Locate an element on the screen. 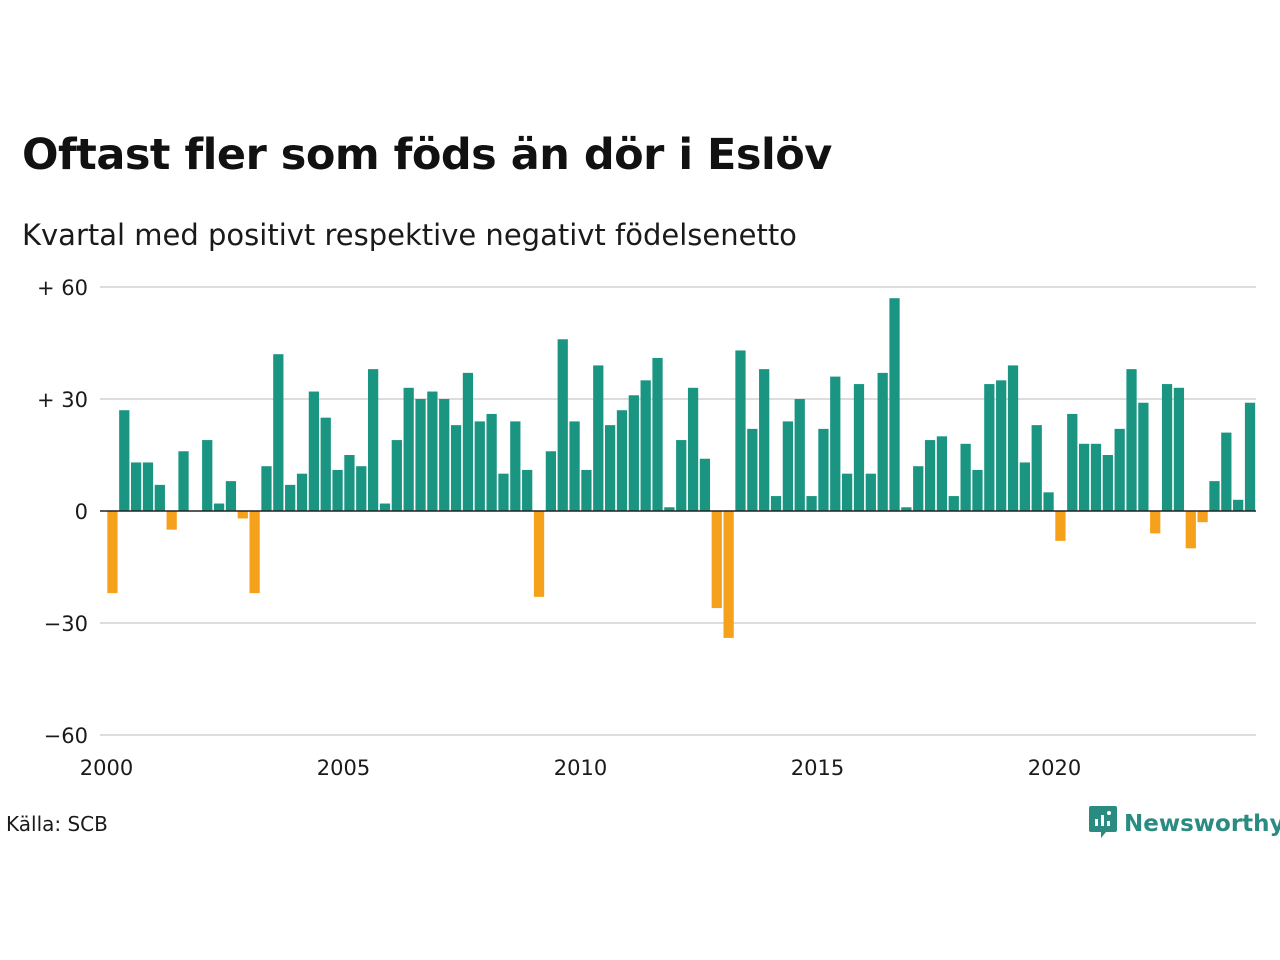 This screenshot has height=960, width=1280. y-tick-label: + 30 is located at coordinates (62, 400).